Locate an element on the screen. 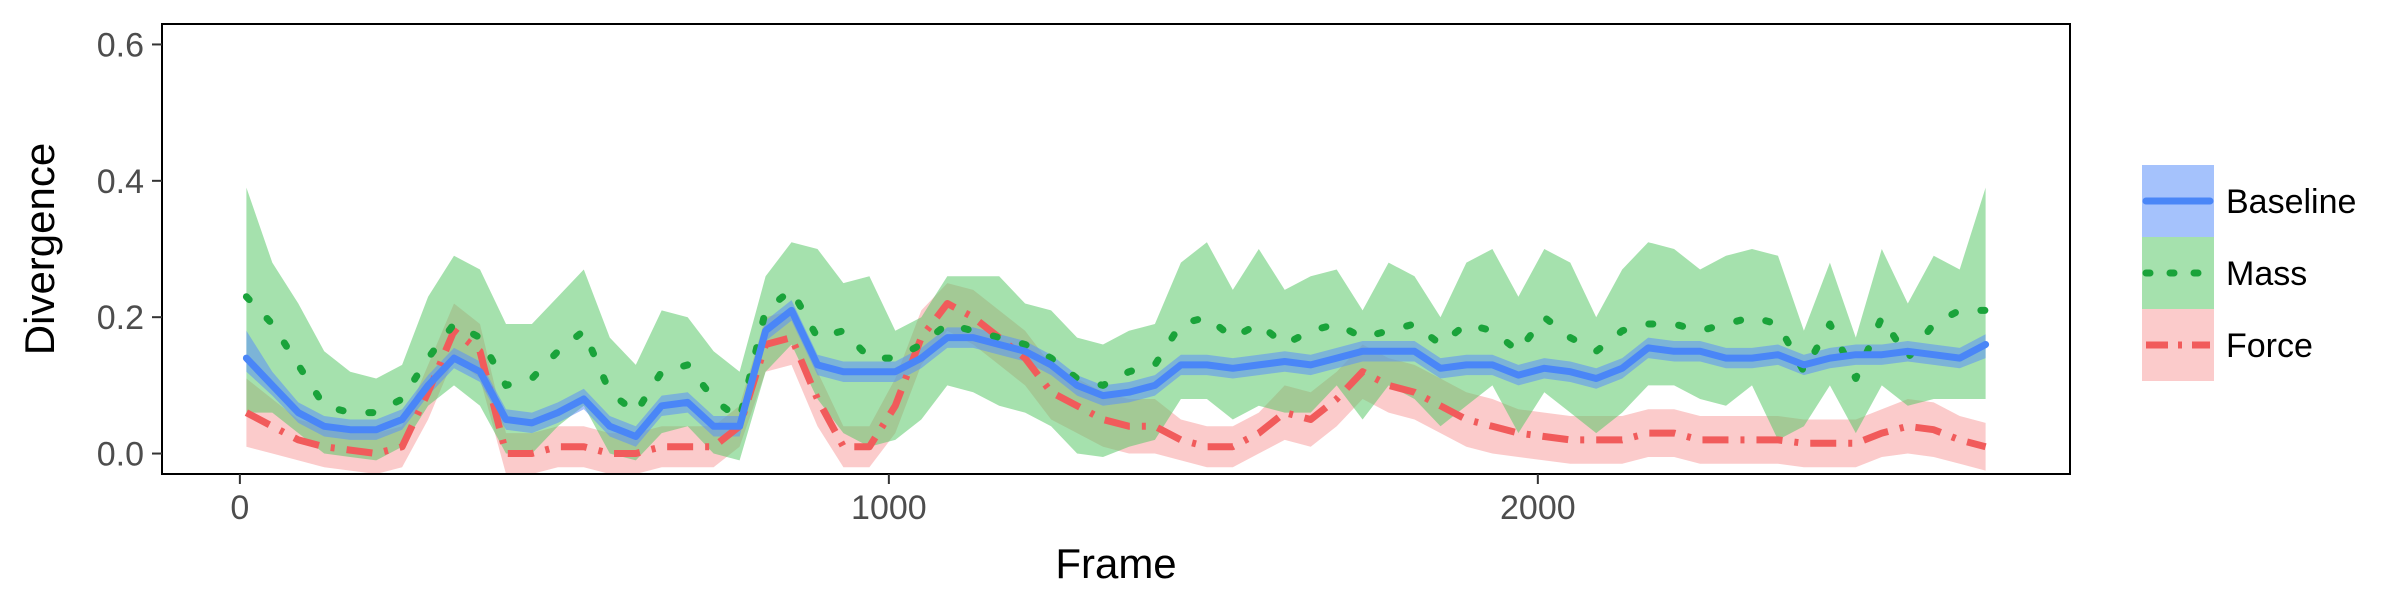 Image resolution: width=2400 pixels, height=600 pixels. legend-label-mass: Mass is located at coordinates (2266, 274).